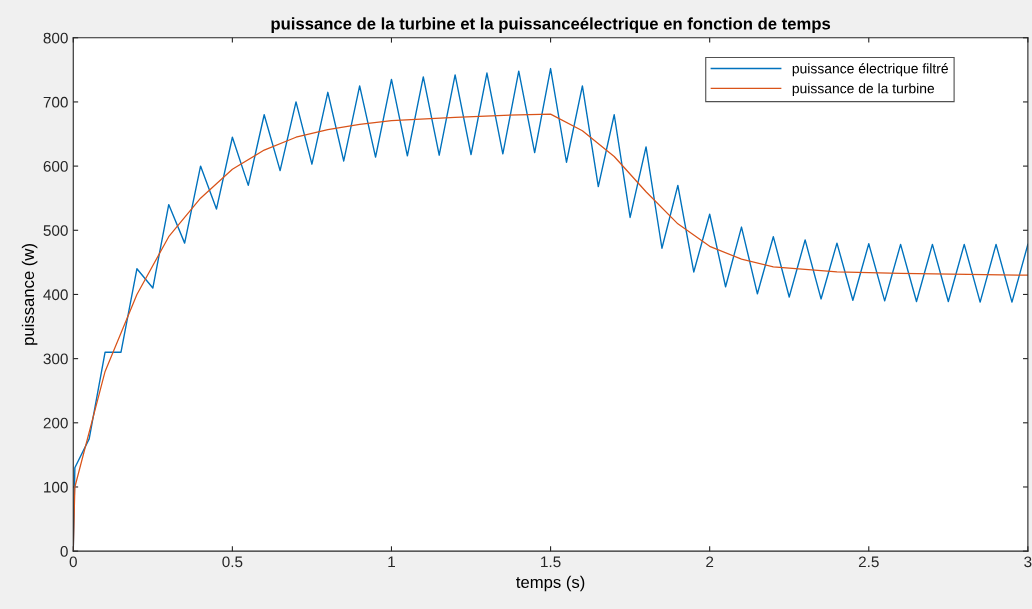 The image size is (1032, 609). I want to click on y-tick-label: 700, so click(55, 102).